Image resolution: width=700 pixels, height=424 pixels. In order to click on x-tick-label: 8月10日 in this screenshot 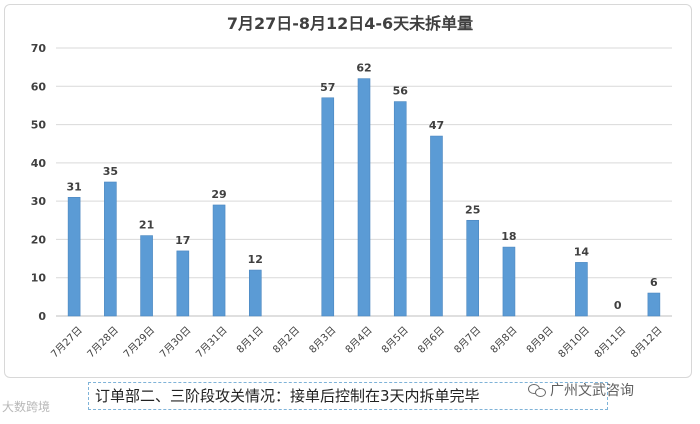, I will do `click(574, 342)`.